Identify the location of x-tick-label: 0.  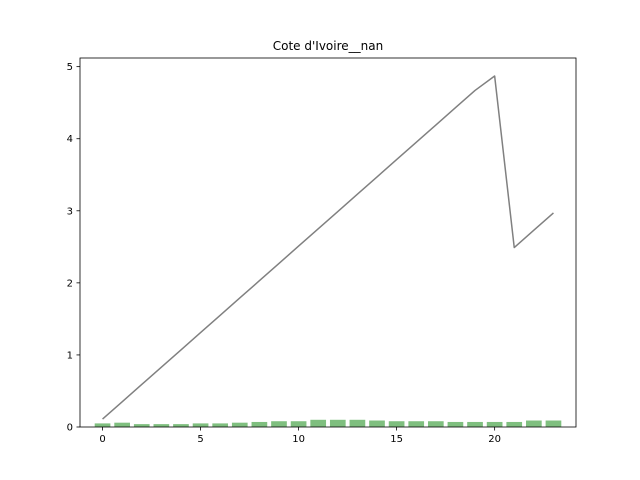
(102, 439).